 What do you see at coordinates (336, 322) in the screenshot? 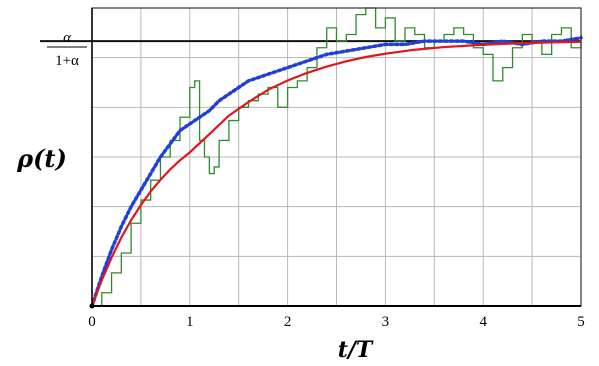
I see `x-tick-labels: 0 1 2 3 4 5` at bounding box center [336, 322].